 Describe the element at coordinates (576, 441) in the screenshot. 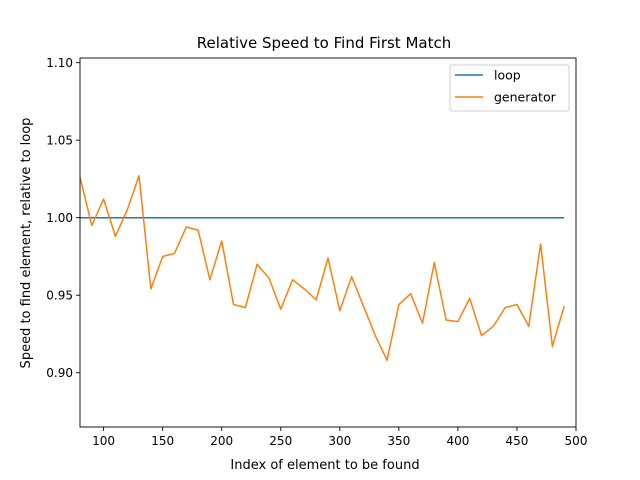

I see `x-tick-label: 500` at that location.